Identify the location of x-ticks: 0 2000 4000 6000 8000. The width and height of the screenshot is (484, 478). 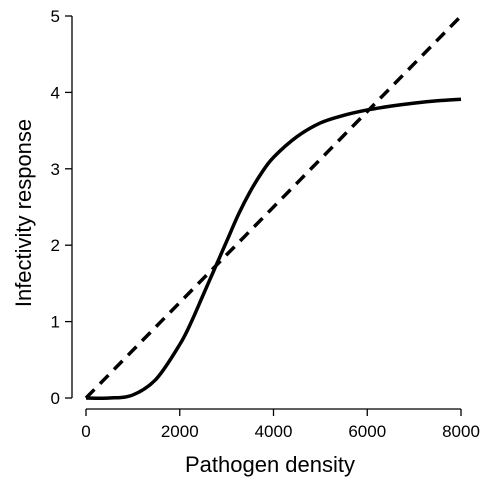
(280, 425).